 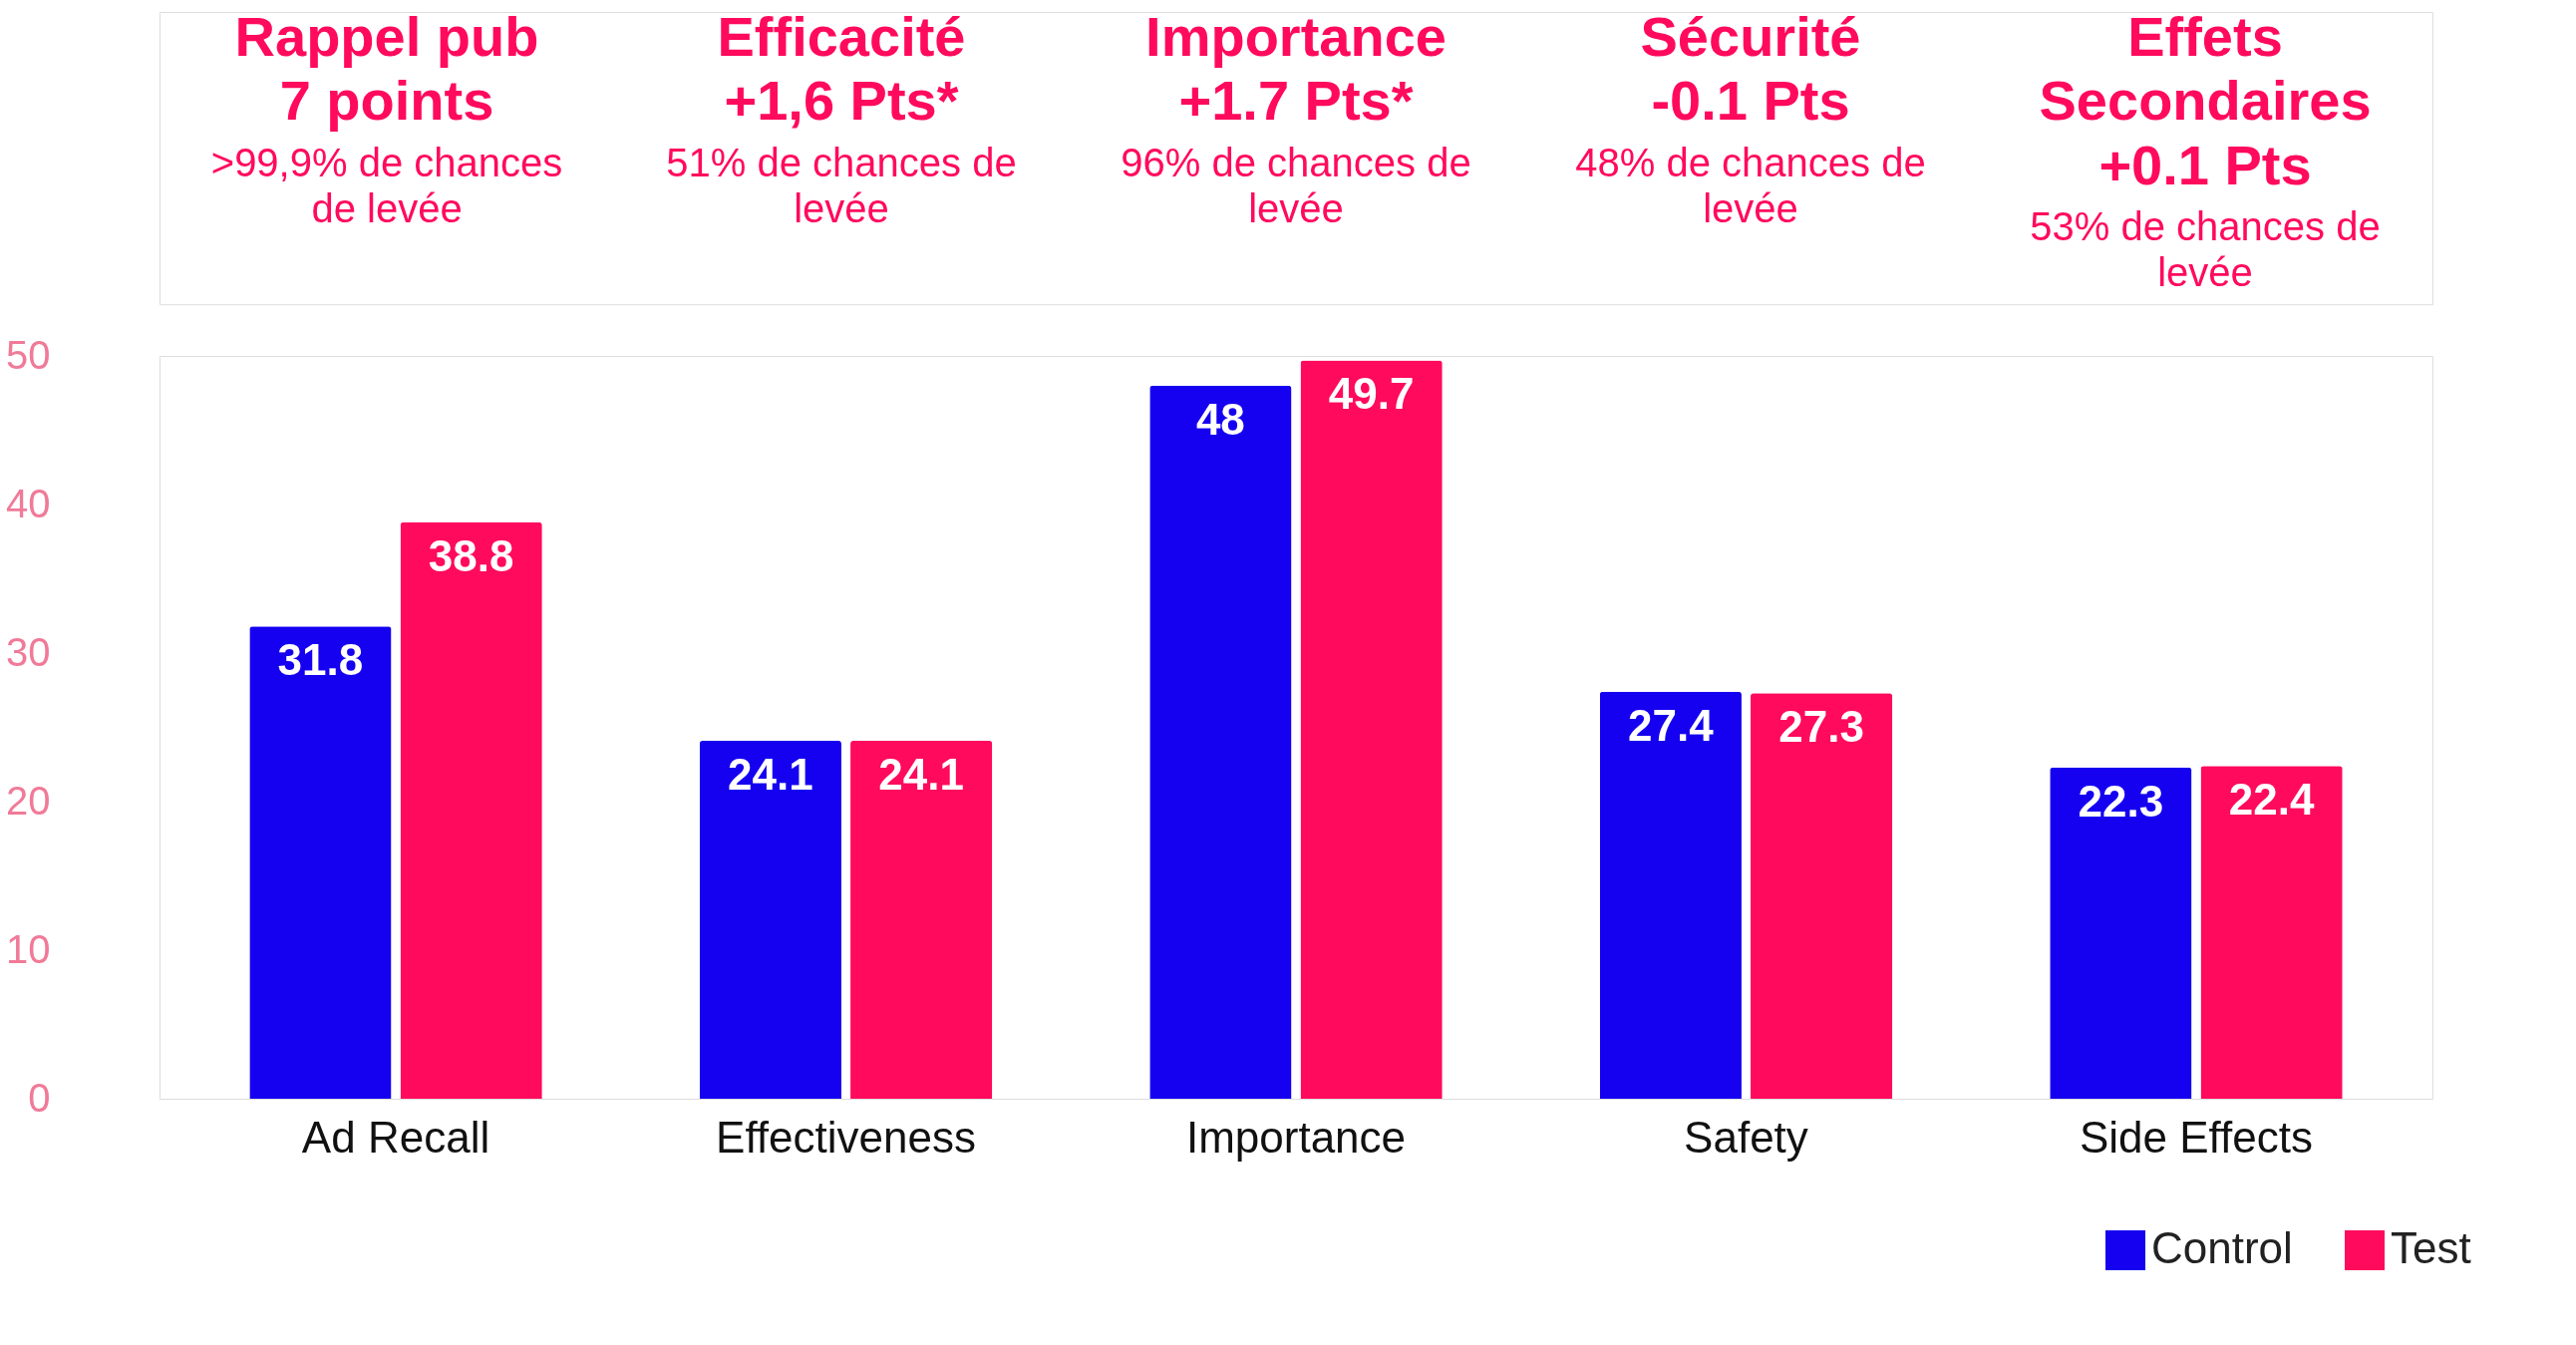 I want to click on legend-label: Control, so click(x=2222, y=1247).